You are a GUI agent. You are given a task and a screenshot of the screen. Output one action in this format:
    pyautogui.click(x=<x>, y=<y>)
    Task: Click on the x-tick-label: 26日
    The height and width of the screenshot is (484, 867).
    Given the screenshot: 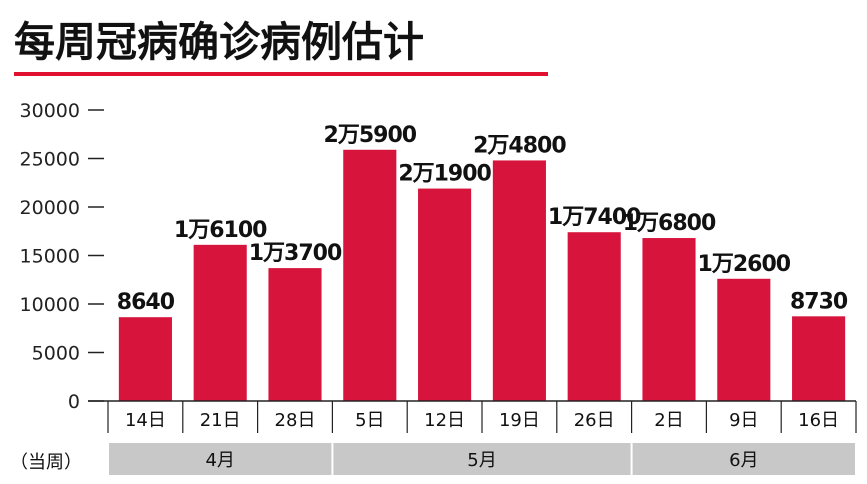 What is the action you would take?
    pyautogui.click(x=594, y=420)
    